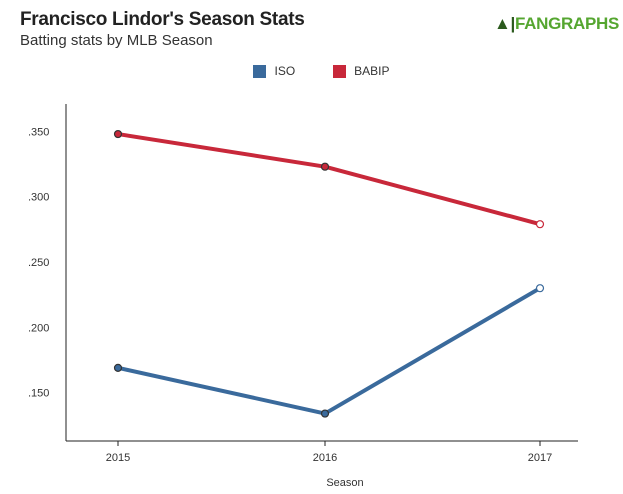  Describe the element at coordinates (329, 179) in the screenshot. I see `series-line-babip` at that location.